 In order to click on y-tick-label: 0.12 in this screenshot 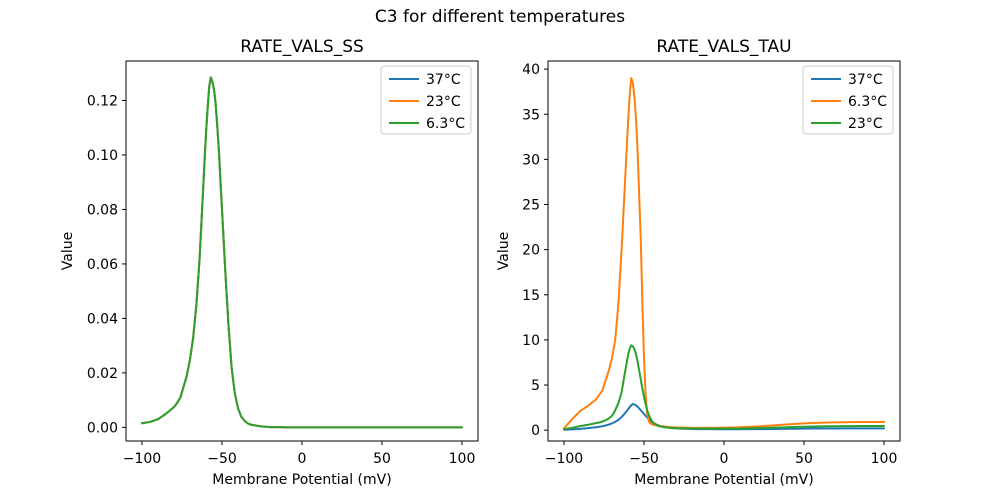, I will do `click(102, 101)`.